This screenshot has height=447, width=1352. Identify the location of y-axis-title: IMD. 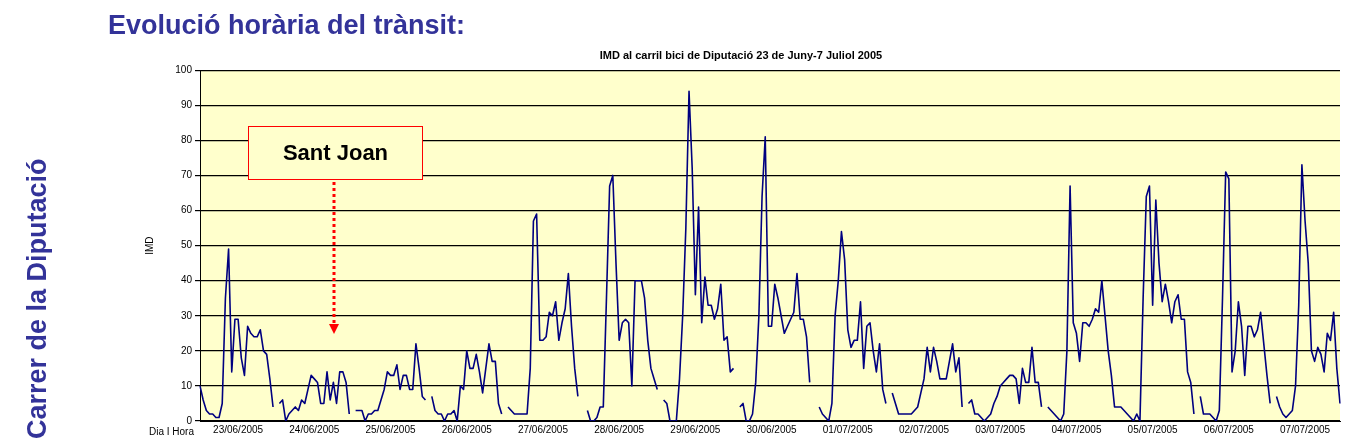
(149, 245).